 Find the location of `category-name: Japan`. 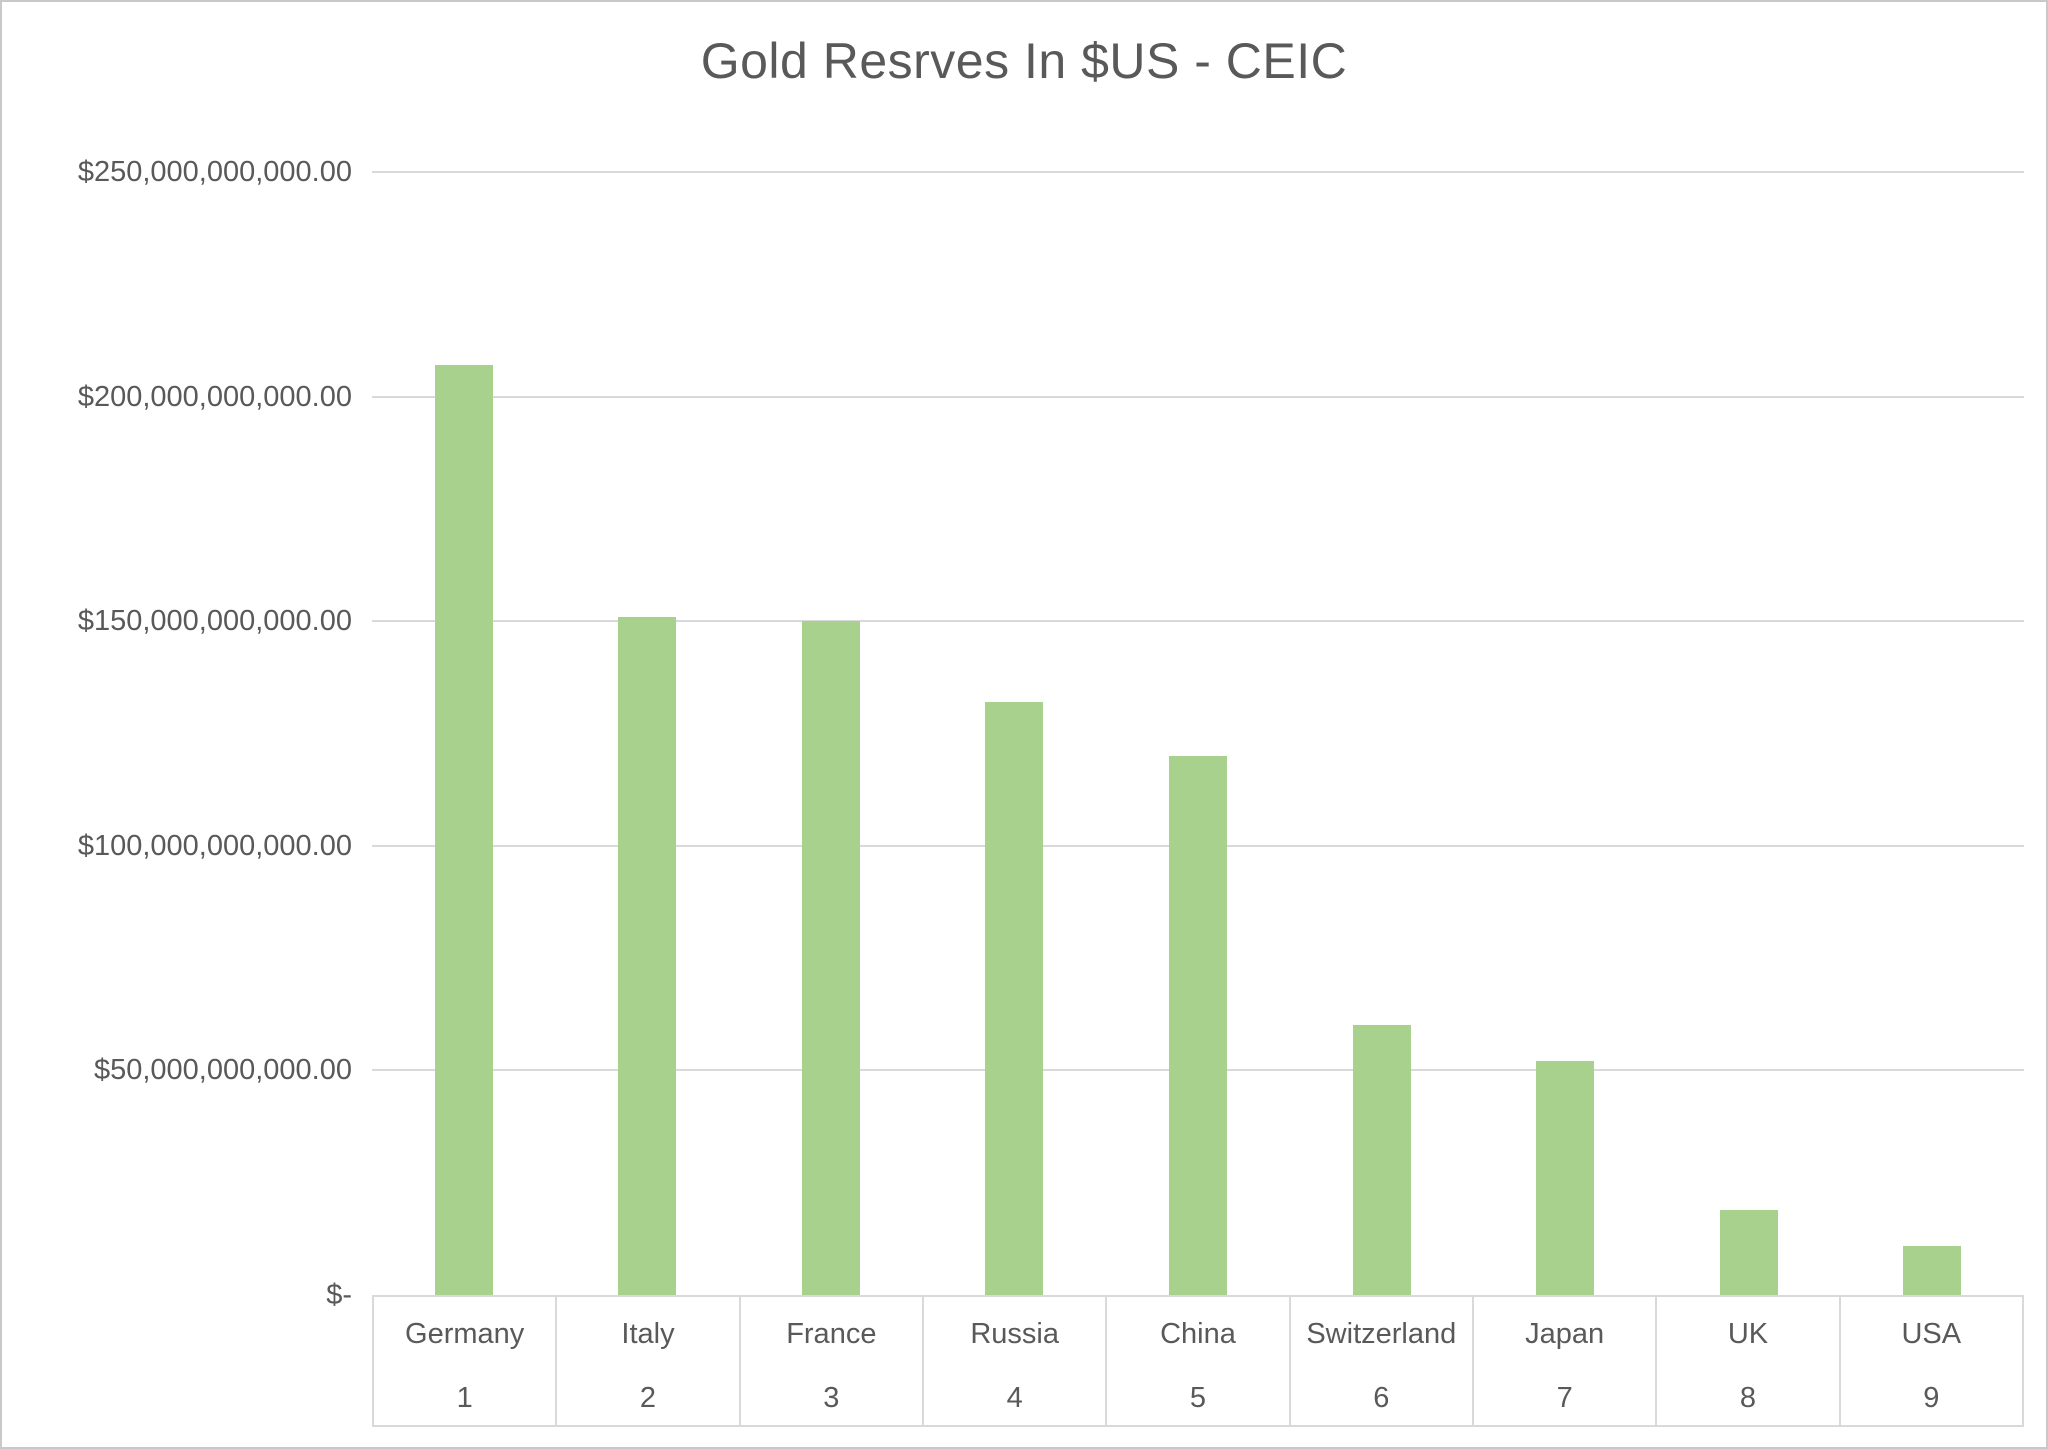

category-name: Japan is located at coordinates (1565, 1333).